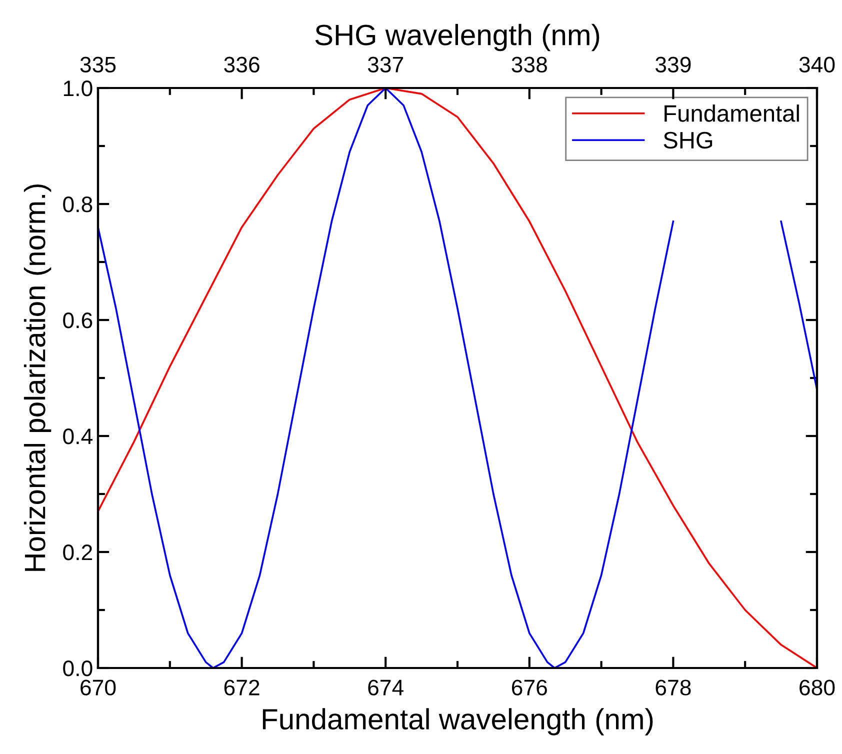 The image size is (842, 754). I want to click on y-tick-label: 0.0, so click(77, 668).